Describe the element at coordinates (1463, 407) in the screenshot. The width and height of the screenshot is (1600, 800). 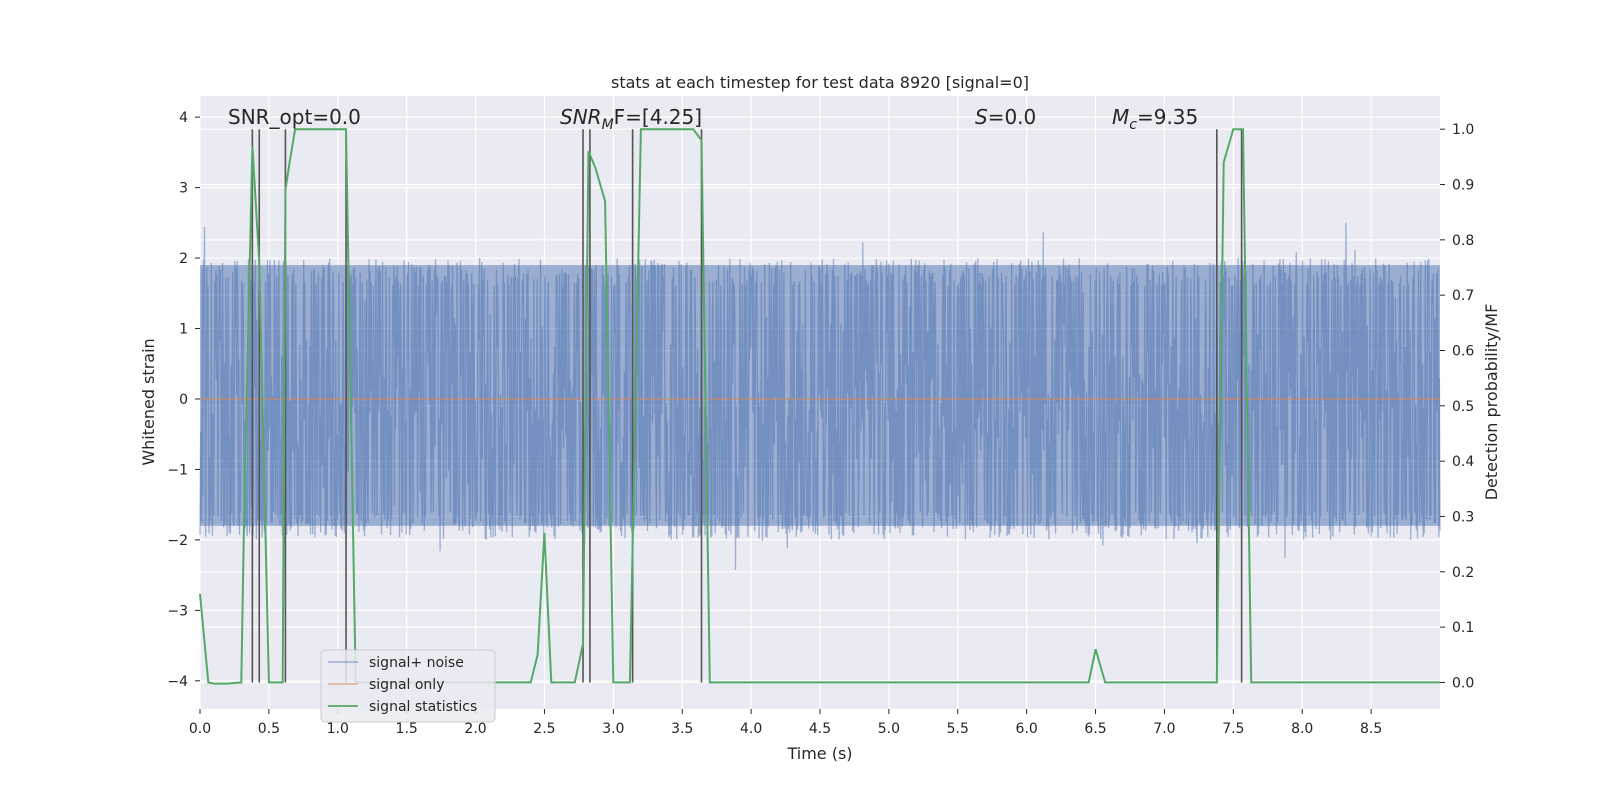
I see `y-right-tick-label: 0.5` at that location.